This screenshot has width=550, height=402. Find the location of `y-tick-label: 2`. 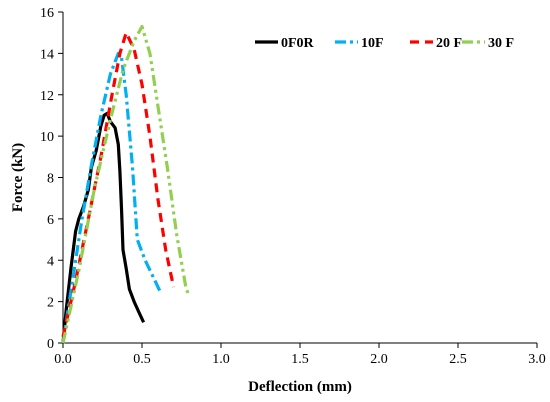

y-tick-label: 2 is located at coordinates (50, 303).